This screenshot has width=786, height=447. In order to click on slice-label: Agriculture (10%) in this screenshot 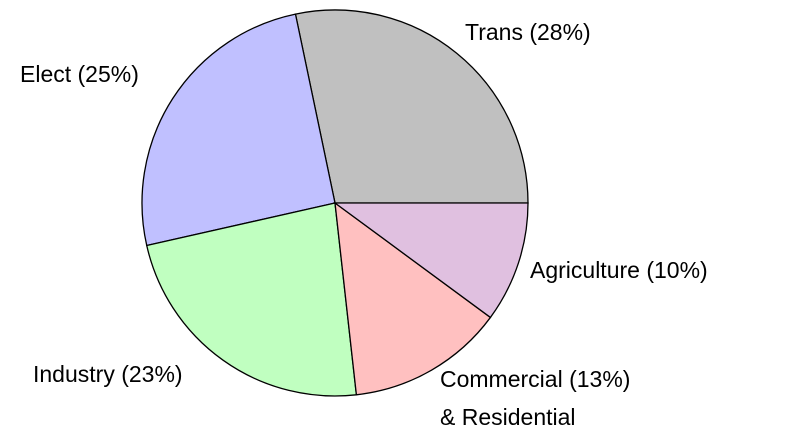, I will do `click(619, 270)`.